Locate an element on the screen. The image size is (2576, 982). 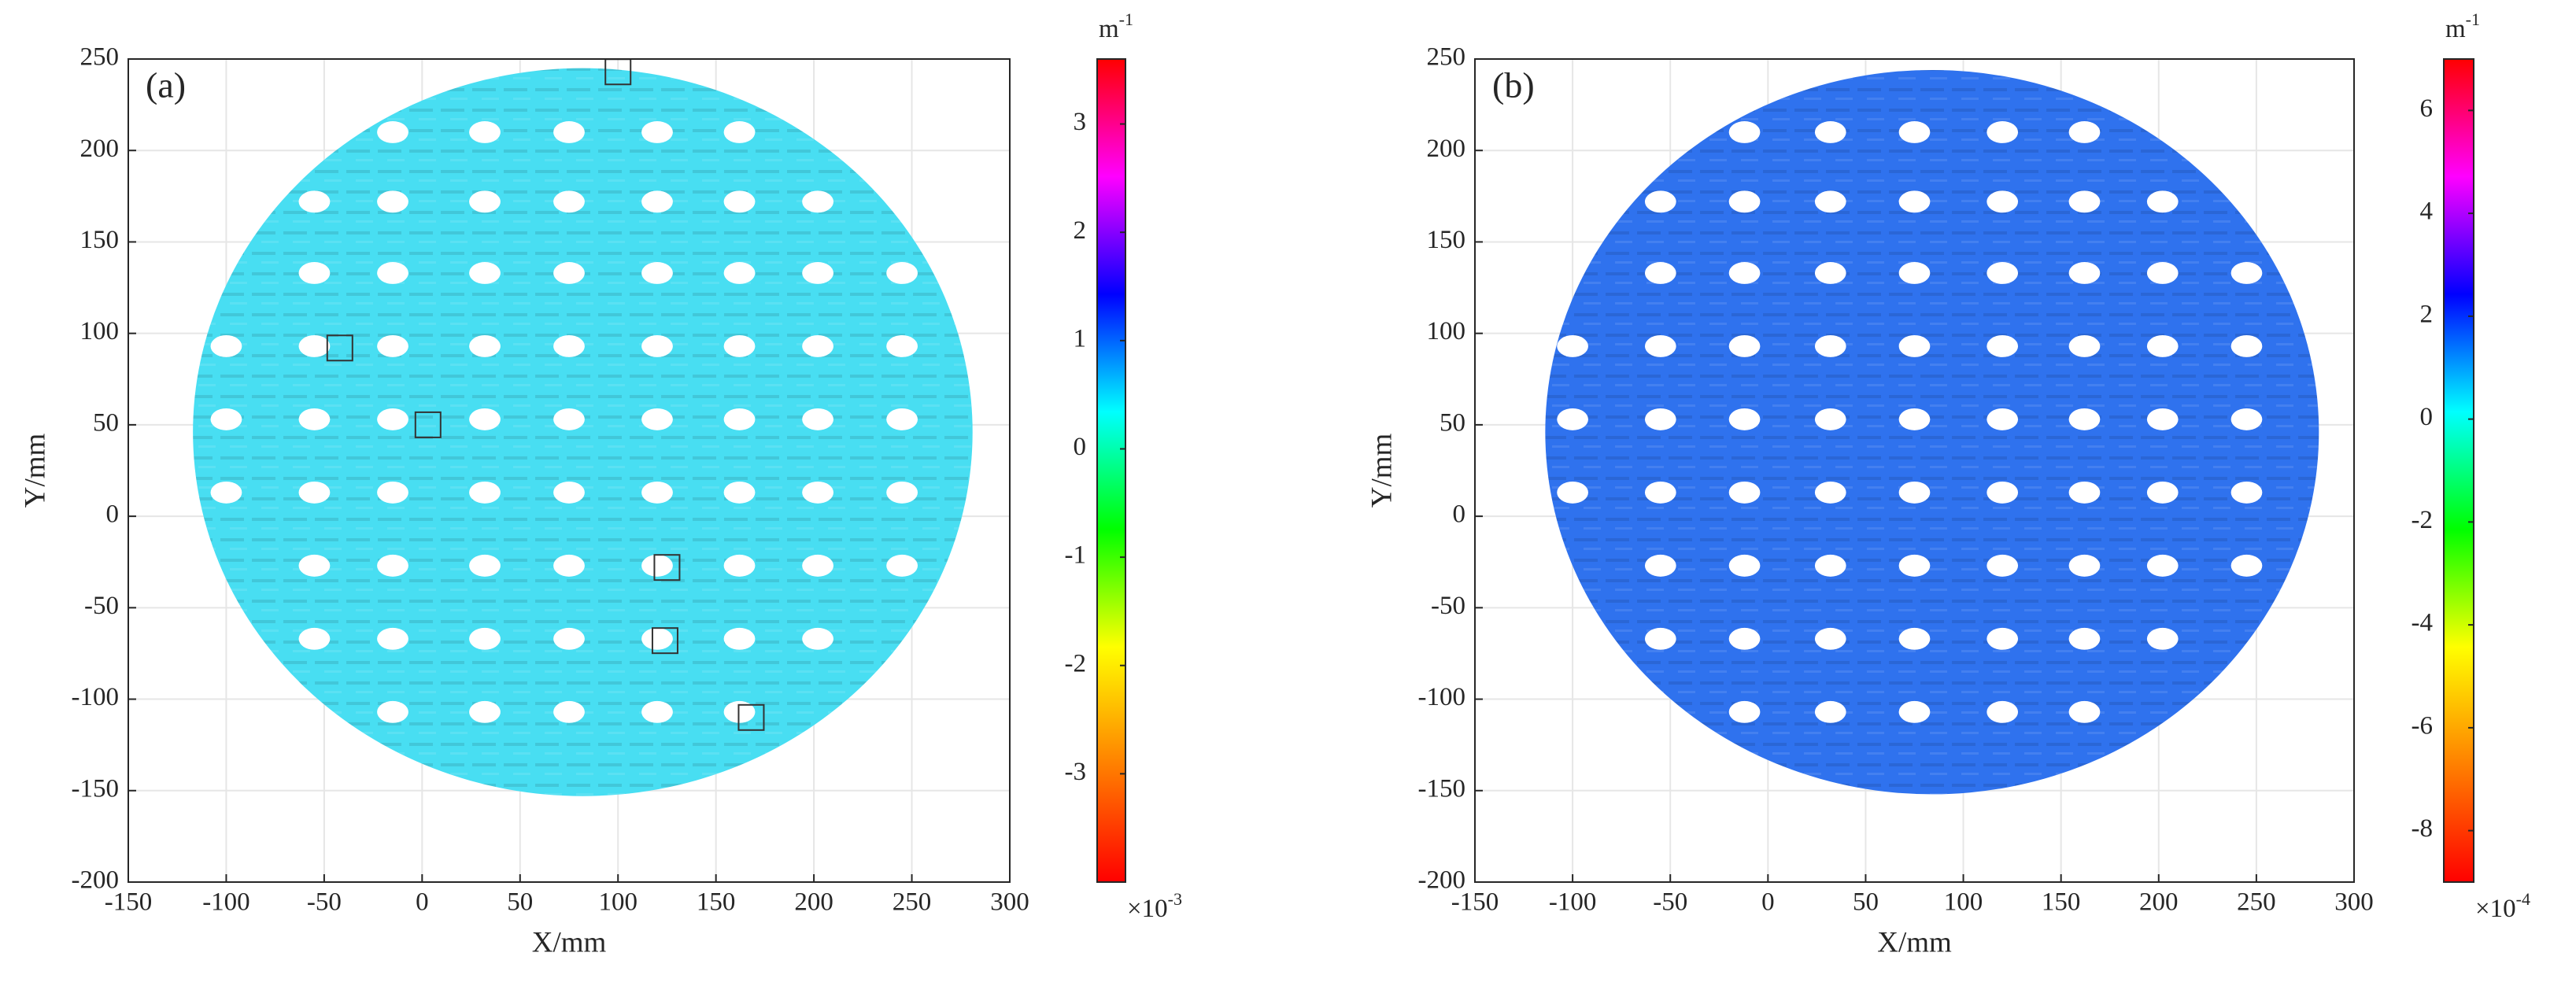
colorbar-tick-label: 4 is located at coordinates (2427, 212).